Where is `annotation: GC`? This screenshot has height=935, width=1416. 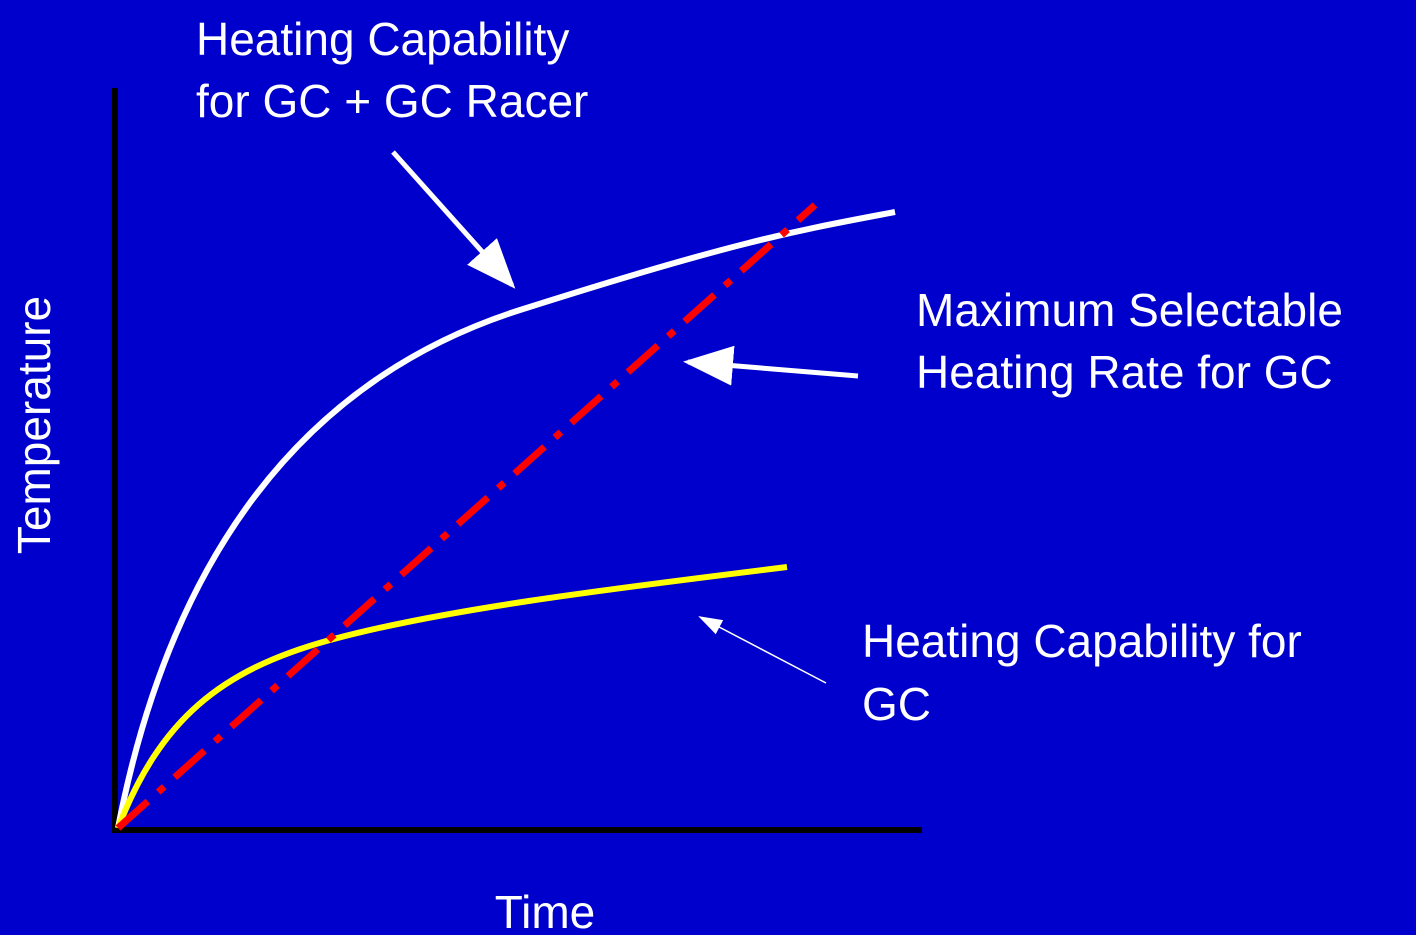 annotation: GC is located at coordinates (896, 704).